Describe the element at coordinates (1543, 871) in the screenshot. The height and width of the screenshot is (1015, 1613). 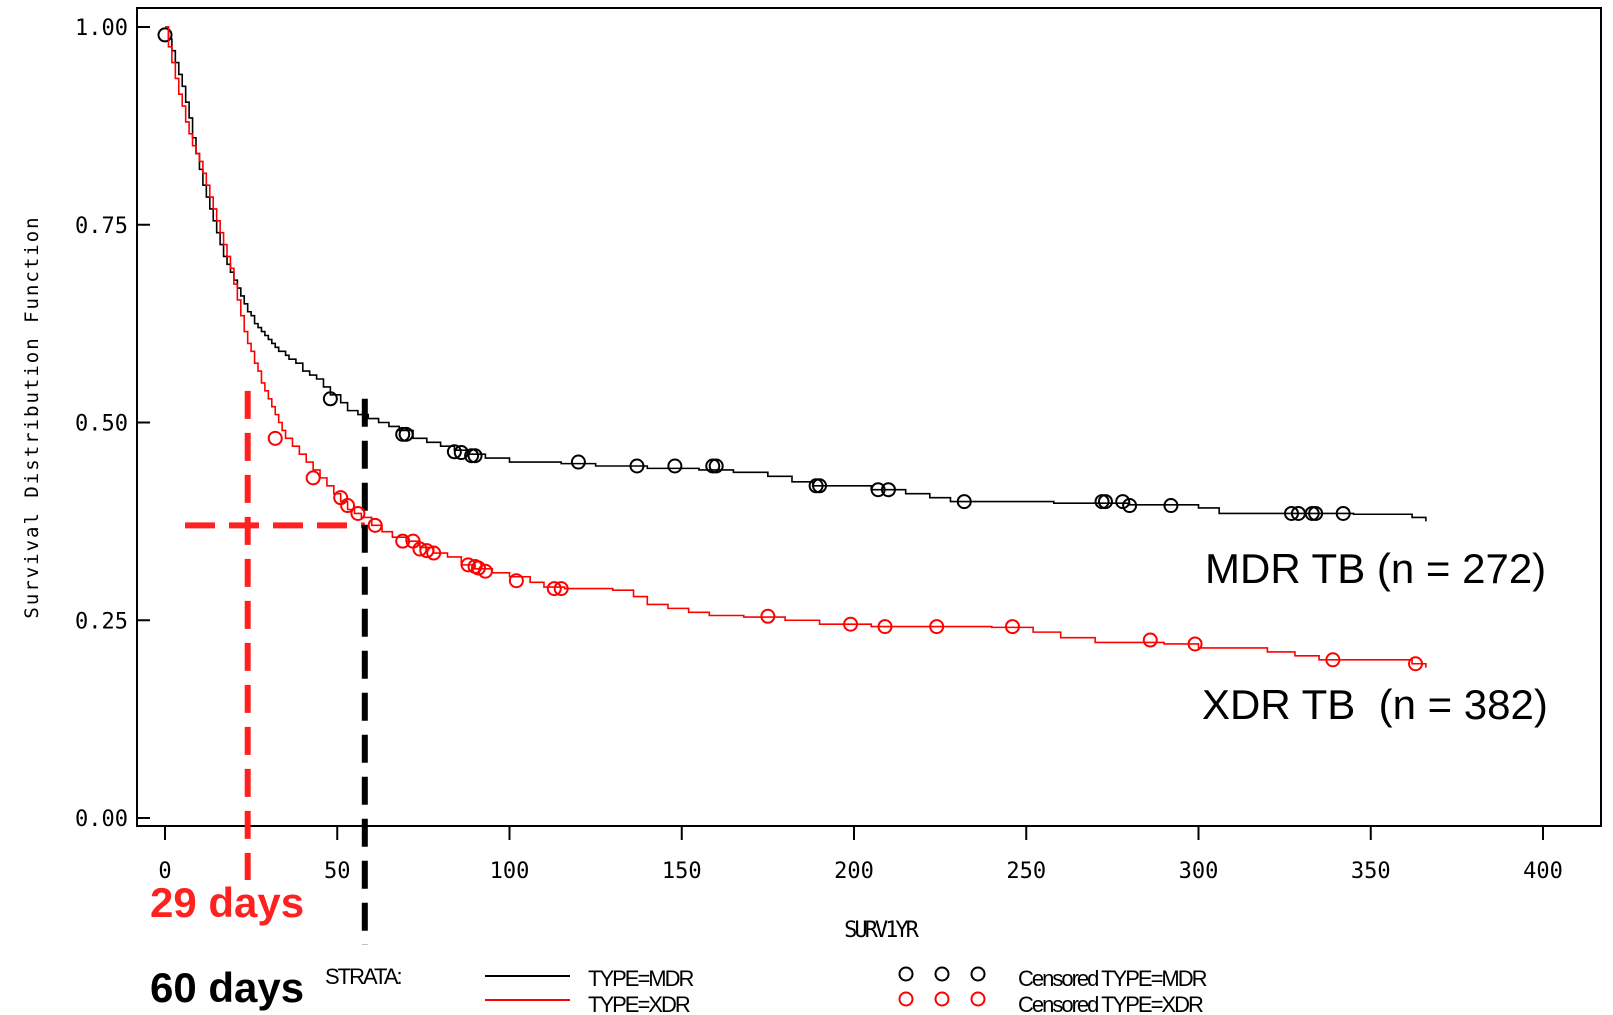
I see `x-tick-label-8: 400` at that location.